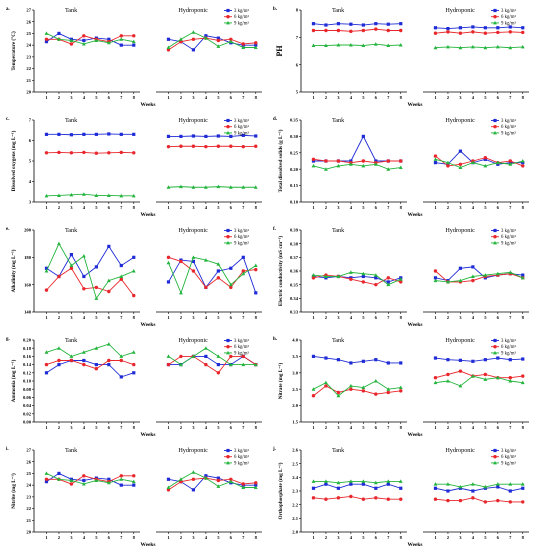 Image resolution: width=537 pixels, height=550 pixels. Describe the element at coordinates (84, 40) in the screenshot. I see `point-section1-series1-week4` at that location.